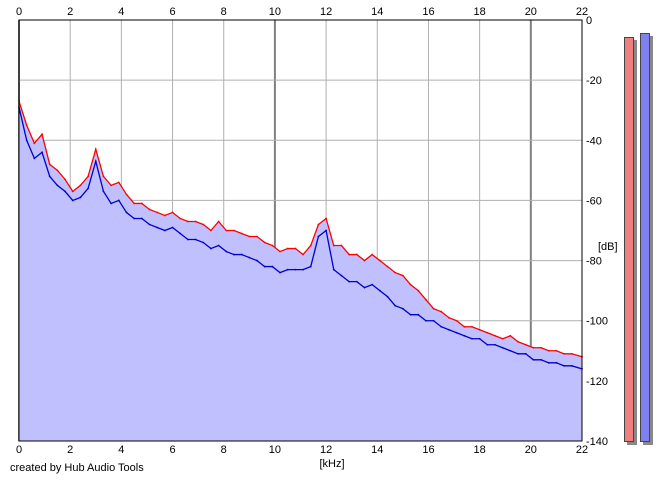  What do you see at coordinates (331, 464) in the screenshot?
I see `x-unit-label: [kHz]` at bounding box center [331, 464].